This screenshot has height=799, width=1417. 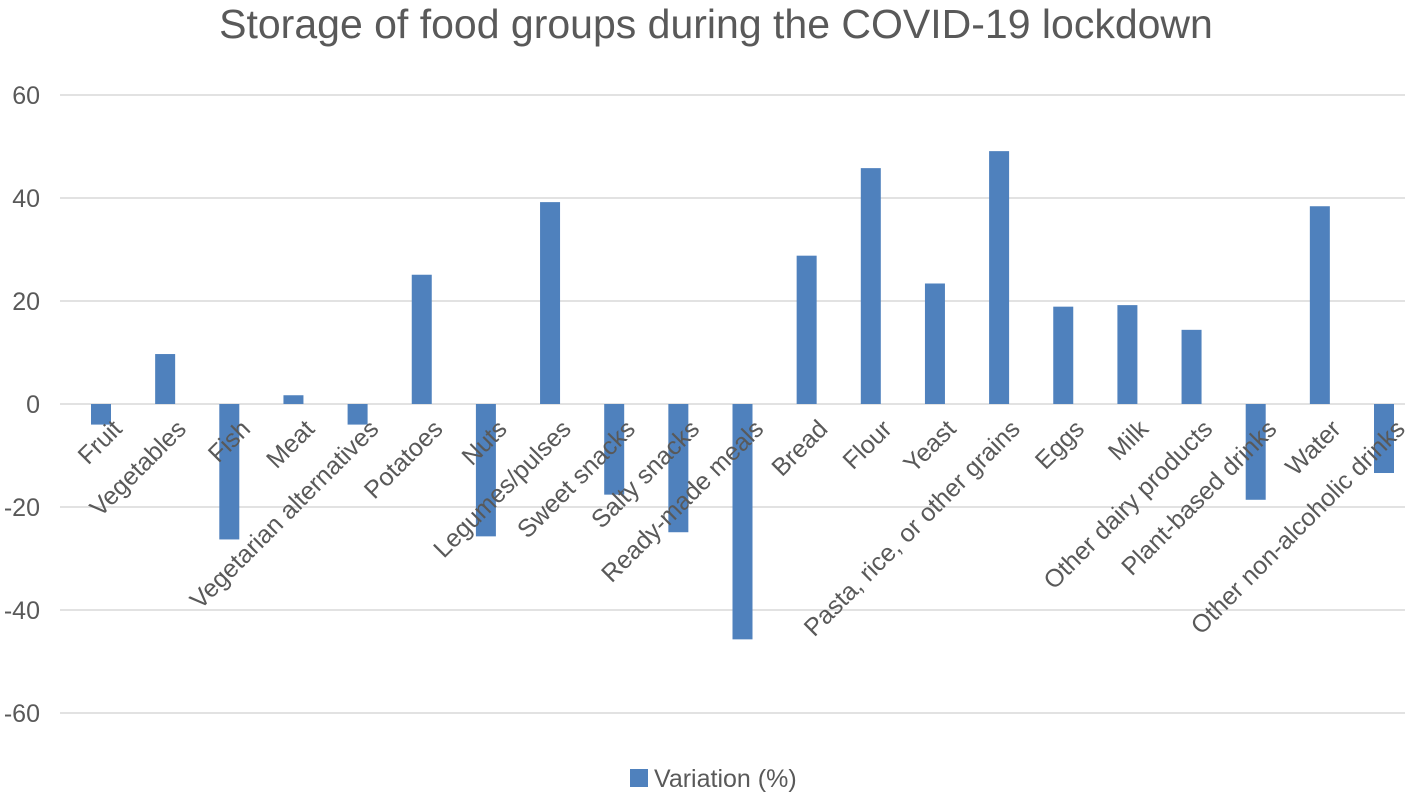 I want to click on legend-swatch, so click(x=639, y=778).